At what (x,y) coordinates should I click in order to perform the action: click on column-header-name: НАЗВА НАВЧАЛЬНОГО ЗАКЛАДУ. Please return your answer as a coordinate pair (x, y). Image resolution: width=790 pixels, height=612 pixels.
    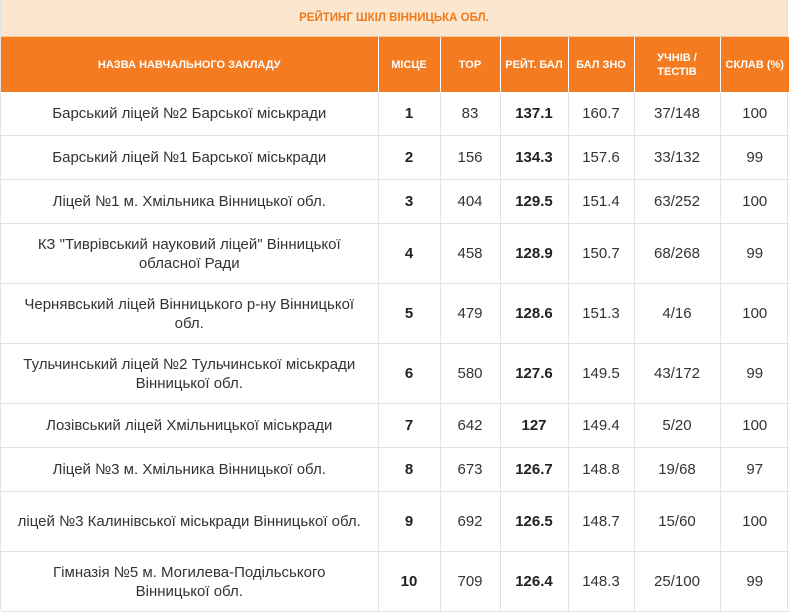
    Looking at the image, I should click on (190, 64).